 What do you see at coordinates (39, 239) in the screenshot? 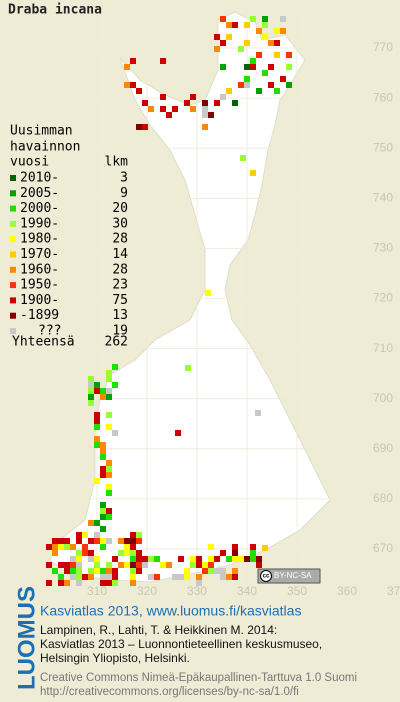
I see `legend-label: 1980-` at bounding box center [39, 239].